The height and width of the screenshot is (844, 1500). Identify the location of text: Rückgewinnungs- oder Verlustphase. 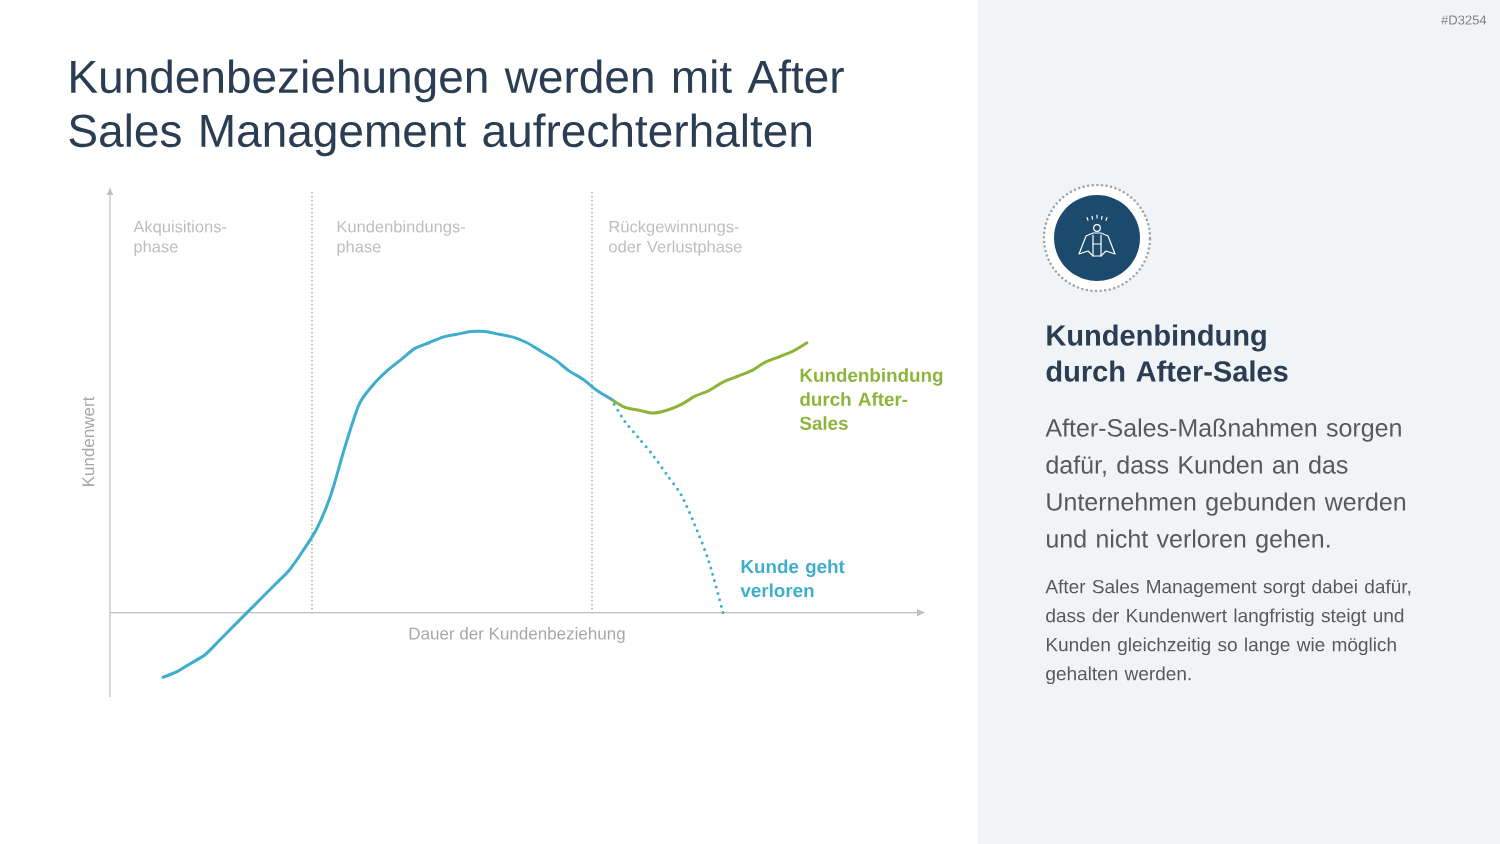
(675, 238).